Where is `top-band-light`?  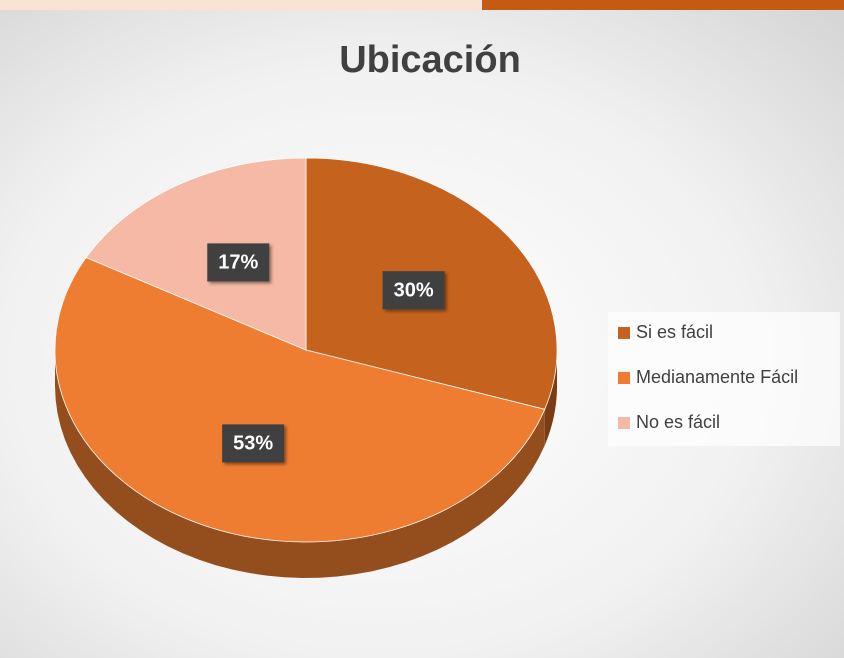
top-band-light is located at coordinates (240, 5).